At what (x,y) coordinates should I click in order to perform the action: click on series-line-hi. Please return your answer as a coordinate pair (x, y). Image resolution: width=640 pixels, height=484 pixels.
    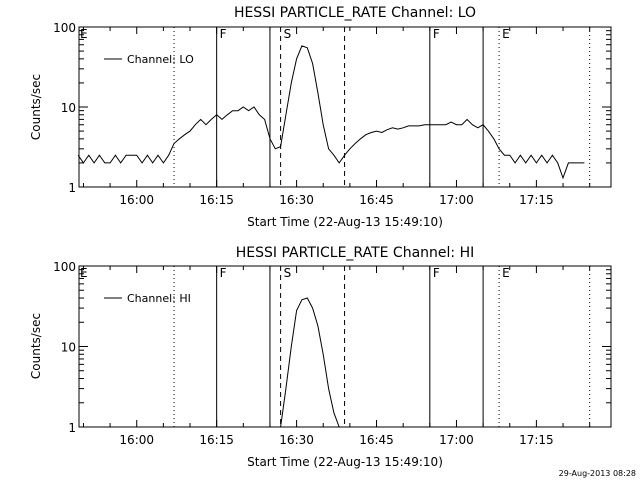
    Looking at the image, I should click on (312, 362).